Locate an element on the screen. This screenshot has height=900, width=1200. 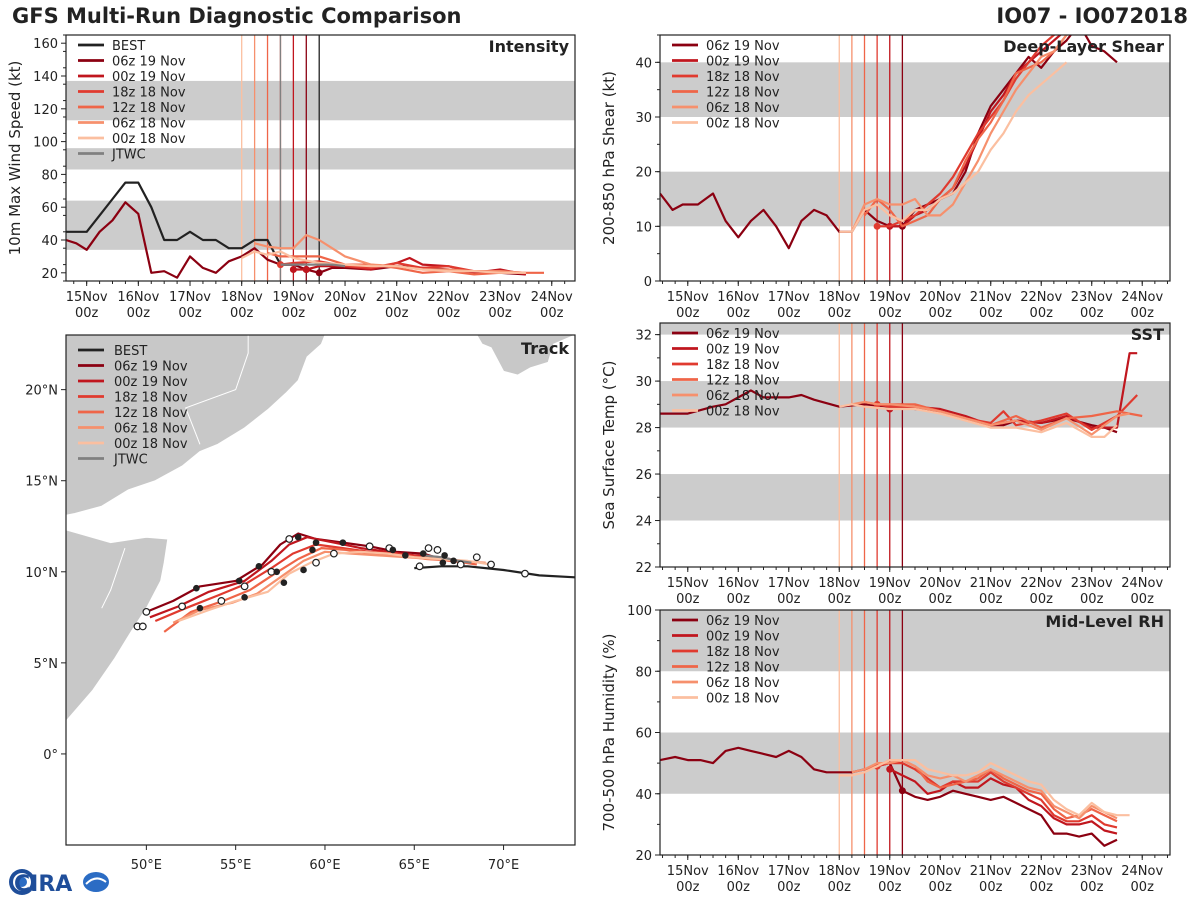
intensity-xtick-label: 24Nov is located at coordinates (552, 297).